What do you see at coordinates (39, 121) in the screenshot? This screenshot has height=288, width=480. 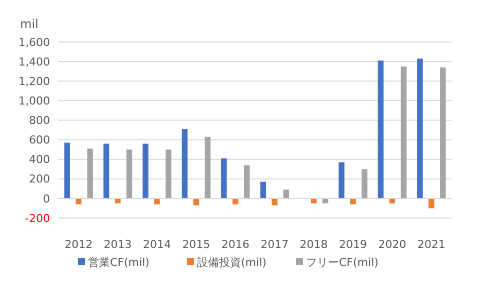 I see `y-tick-label: 800` at bounding box center [39, 121].